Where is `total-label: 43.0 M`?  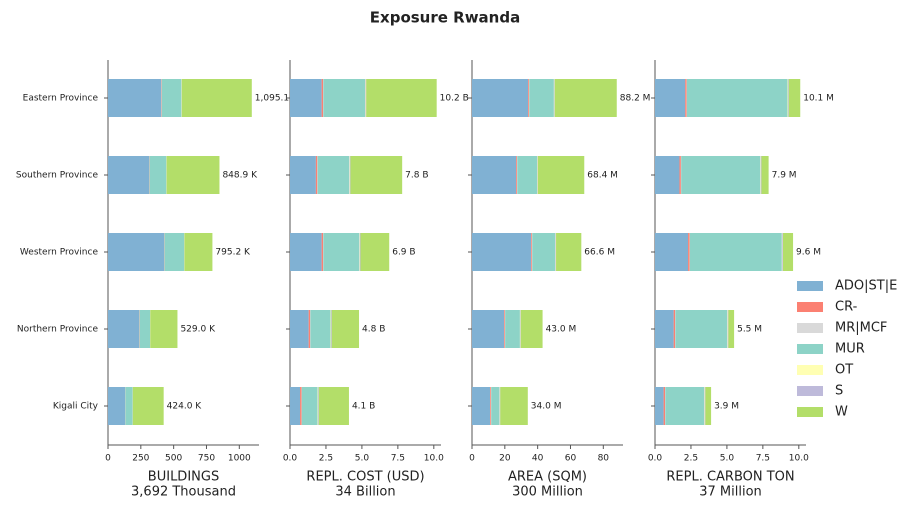 total-label: 43.0 M is located at coordinates (561, 330).